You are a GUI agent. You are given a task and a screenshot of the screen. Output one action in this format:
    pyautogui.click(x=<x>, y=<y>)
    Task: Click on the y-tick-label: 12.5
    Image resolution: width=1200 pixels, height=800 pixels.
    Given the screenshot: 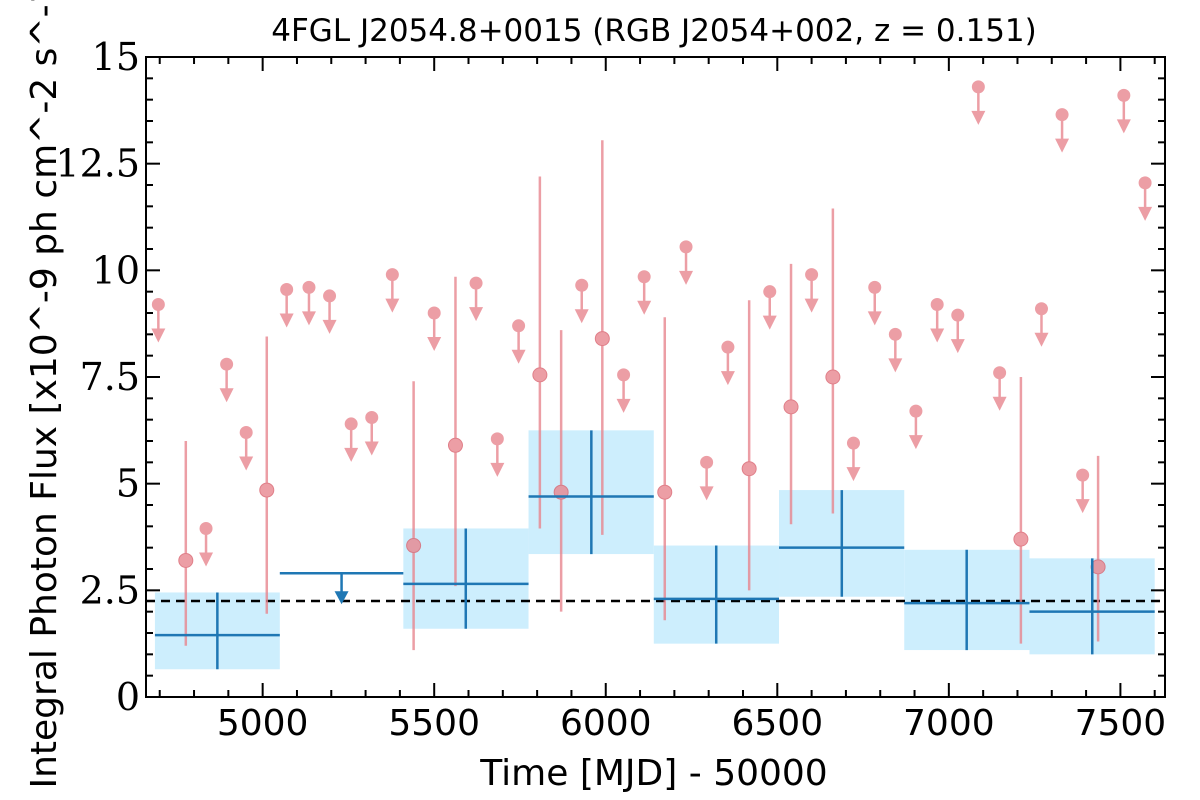 What is the action you would take?
    pyautogui.click(x=97, y=164)
    